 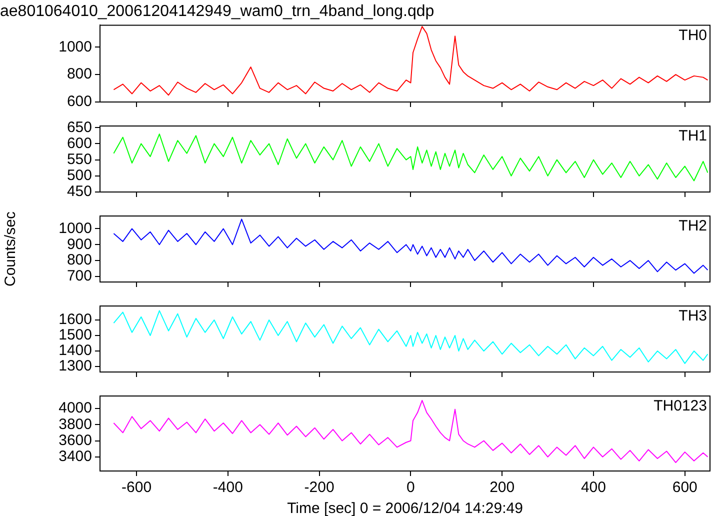 I want to click on x-tick-label: -400, so click(x=227, y=487).